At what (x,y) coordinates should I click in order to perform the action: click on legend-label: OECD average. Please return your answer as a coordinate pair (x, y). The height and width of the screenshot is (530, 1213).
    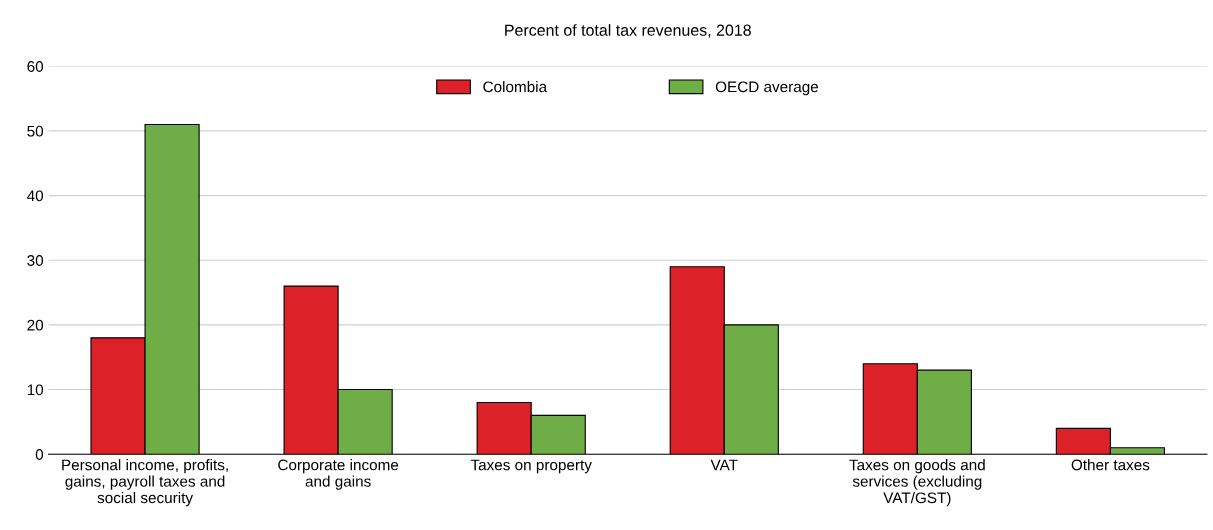
    Looking at the image, I should click on (767, 88).